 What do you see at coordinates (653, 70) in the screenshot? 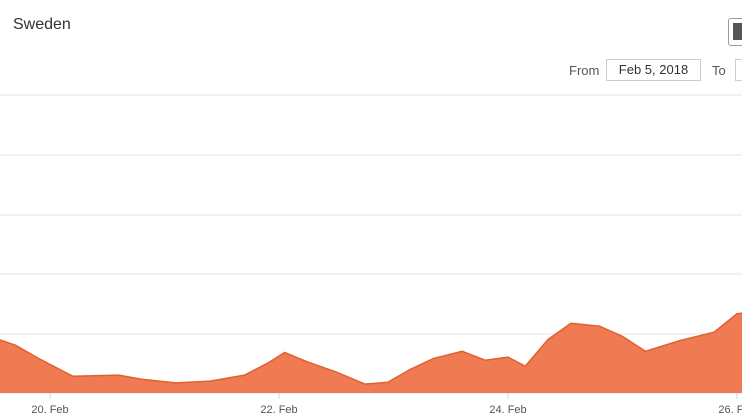
I see `from-date-input: Feb 5, 2018` at bounding box center [653, 70].